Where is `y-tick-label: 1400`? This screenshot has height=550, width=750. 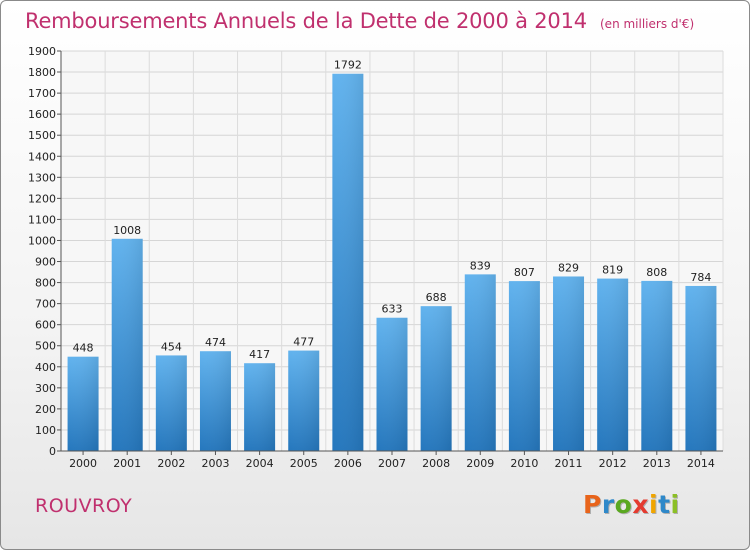
y-tick-label: 1400 is located at coordinates (42, 156).